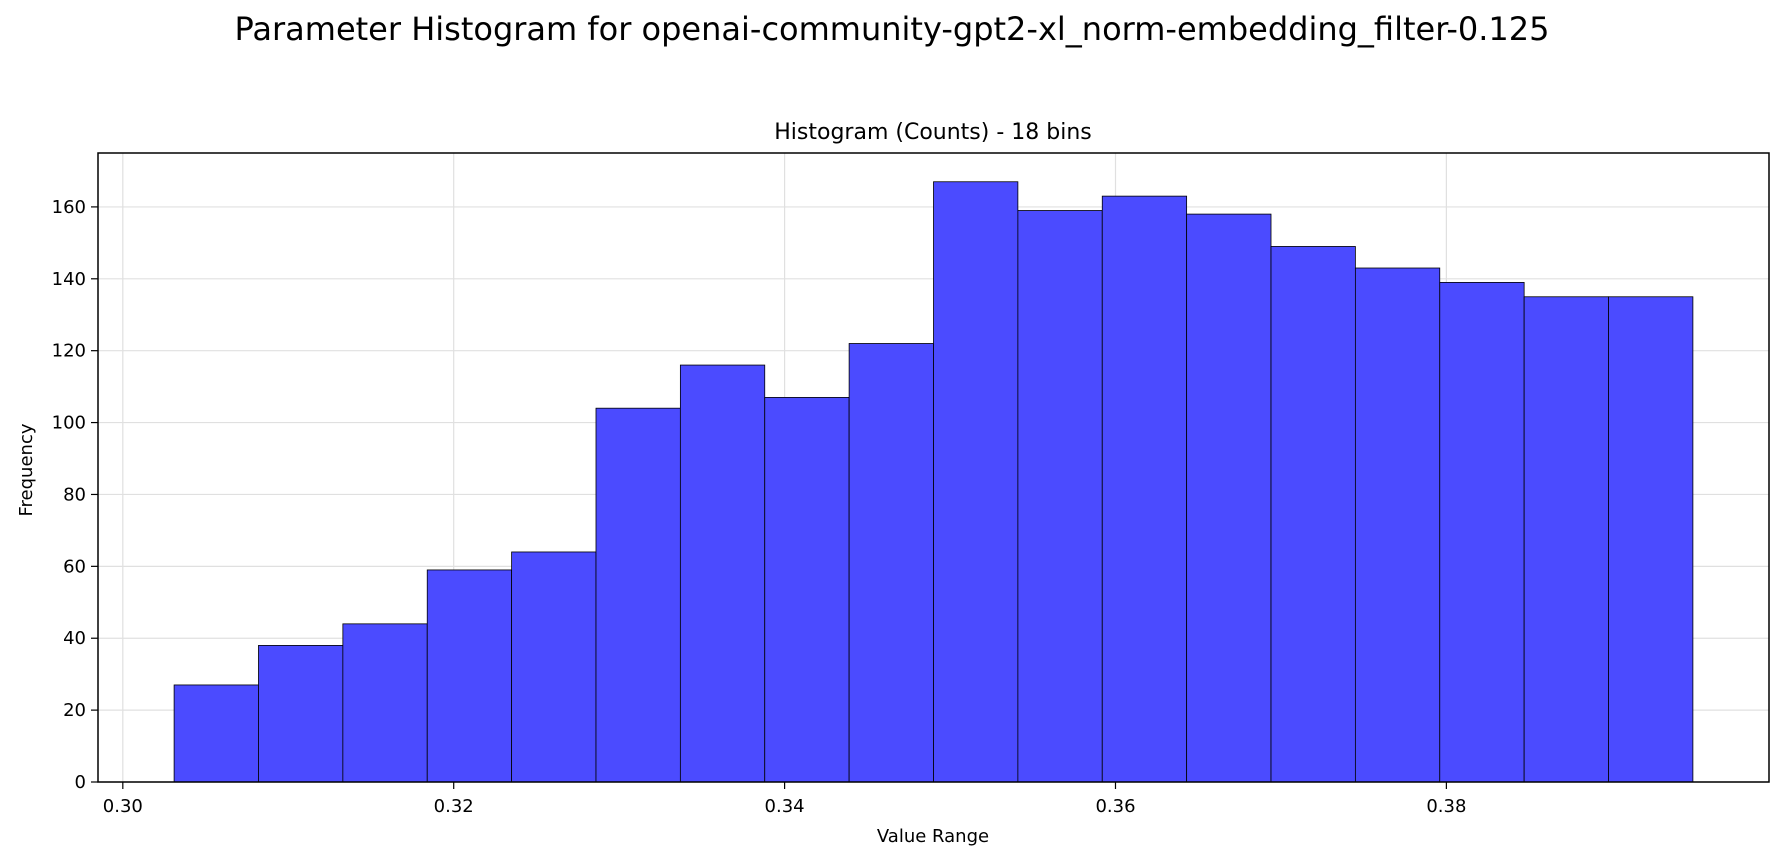 The width and height of the screenshot is (1784, 860). What do you see at coordinates (933, 836) in the screenshot?
I see `x-axis-label: Value Range` at bounding box center [933, 836].